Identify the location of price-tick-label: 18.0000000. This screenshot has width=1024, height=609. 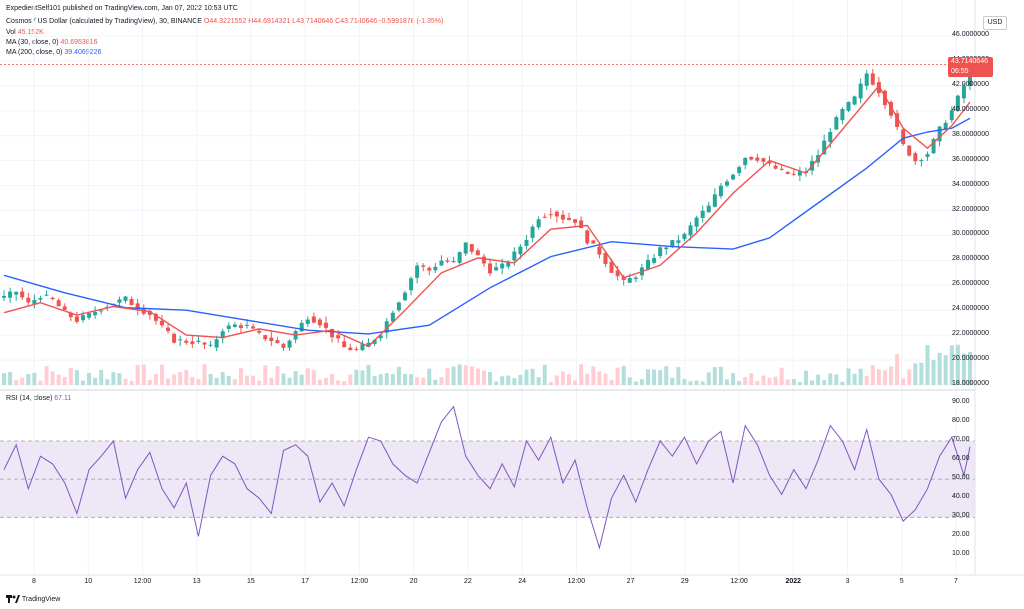
(970, 383).